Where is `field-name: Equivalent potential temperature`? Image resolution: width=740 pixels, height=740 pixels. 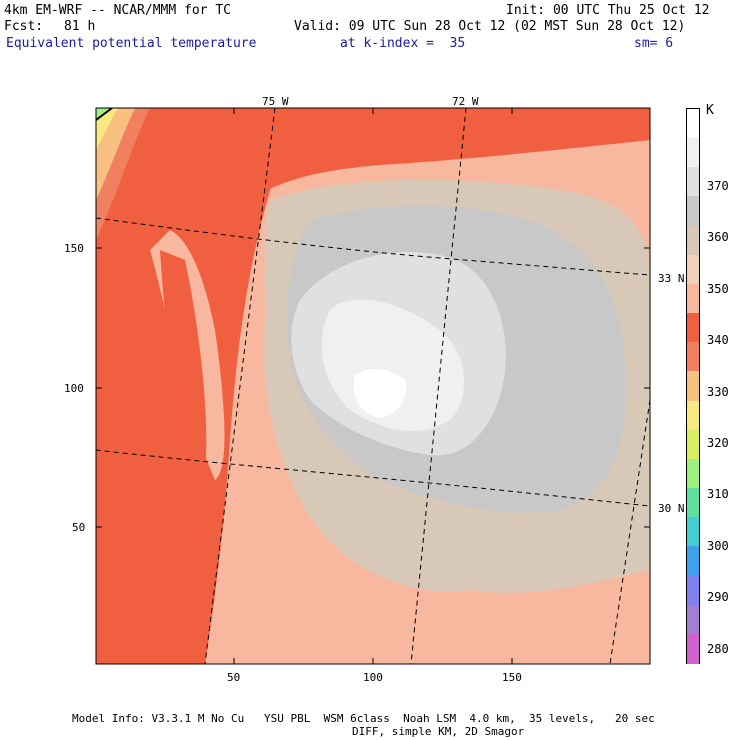 field-name: Equivalent potential temperature is located at coordinates (131, 43).